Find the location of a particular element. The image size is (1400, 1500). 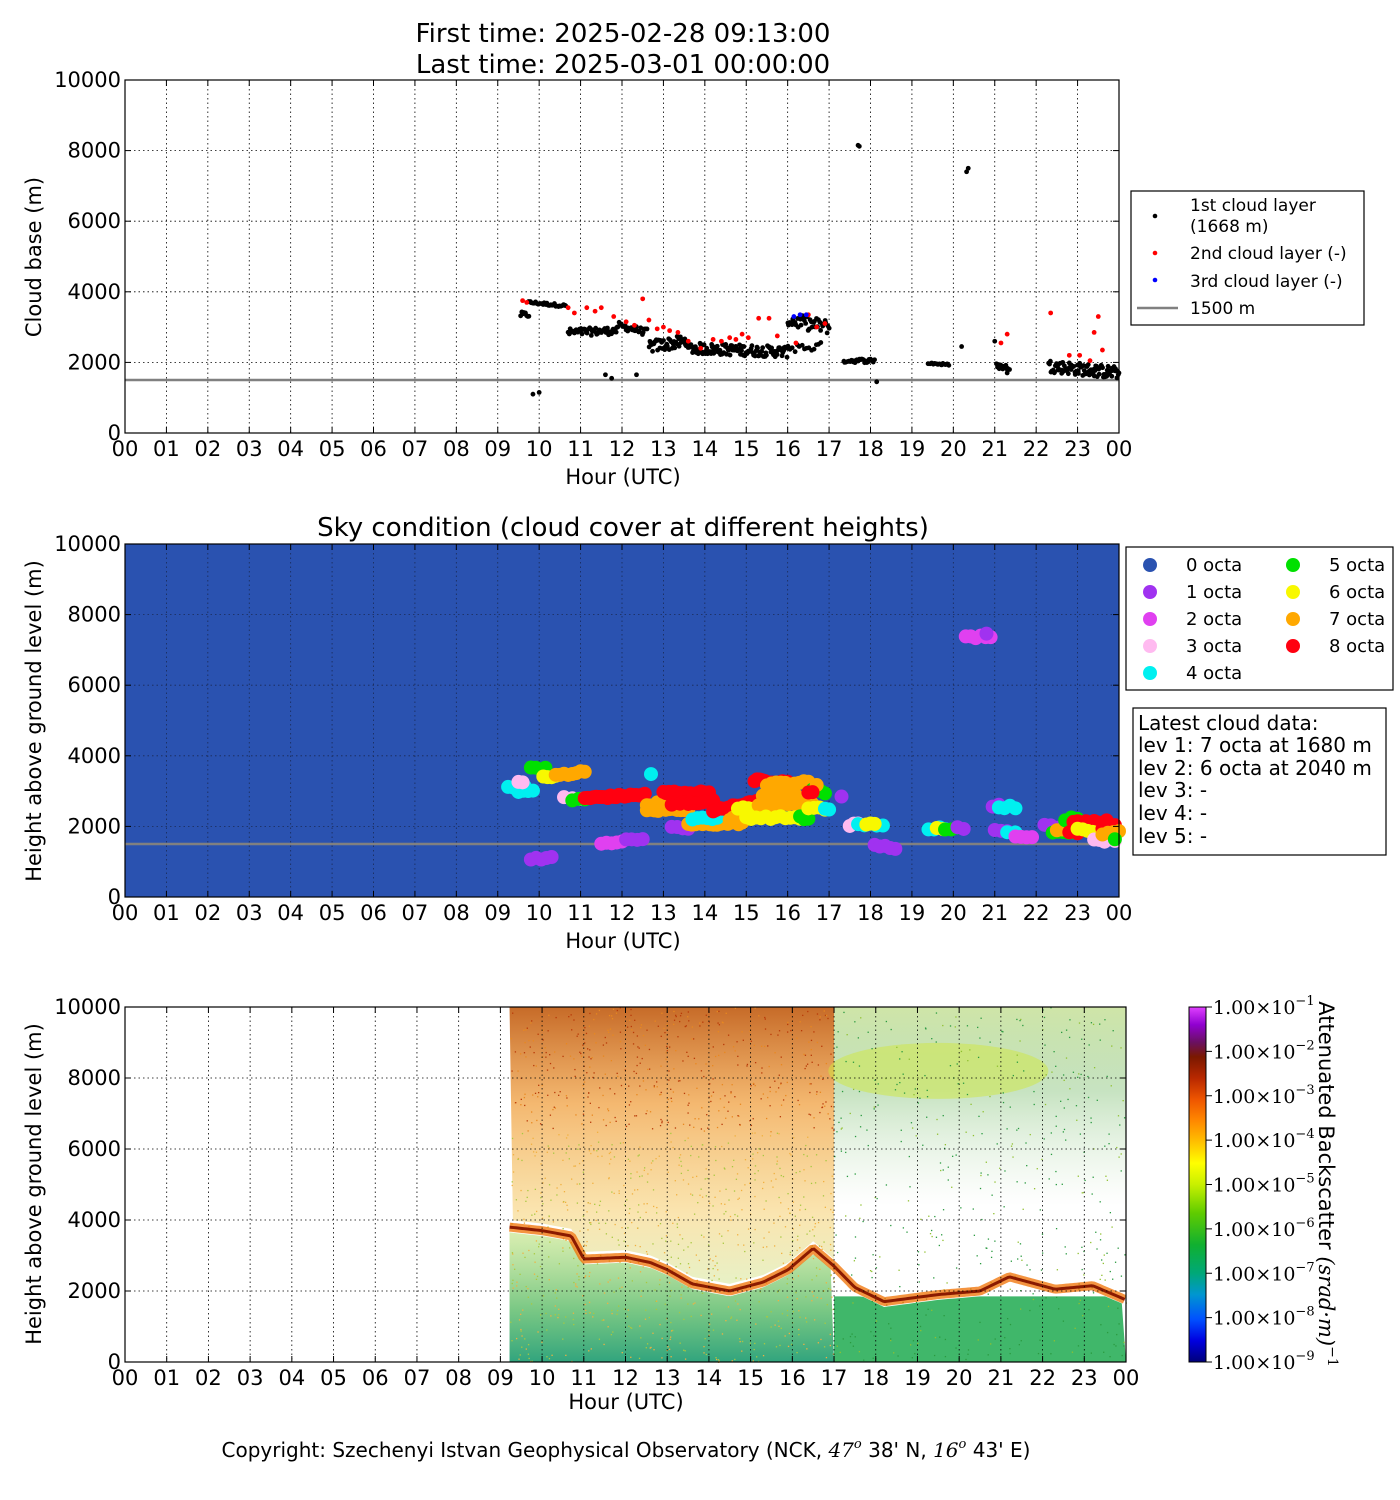

y-tick-label: 10000 is located at coordinates (87, 544).